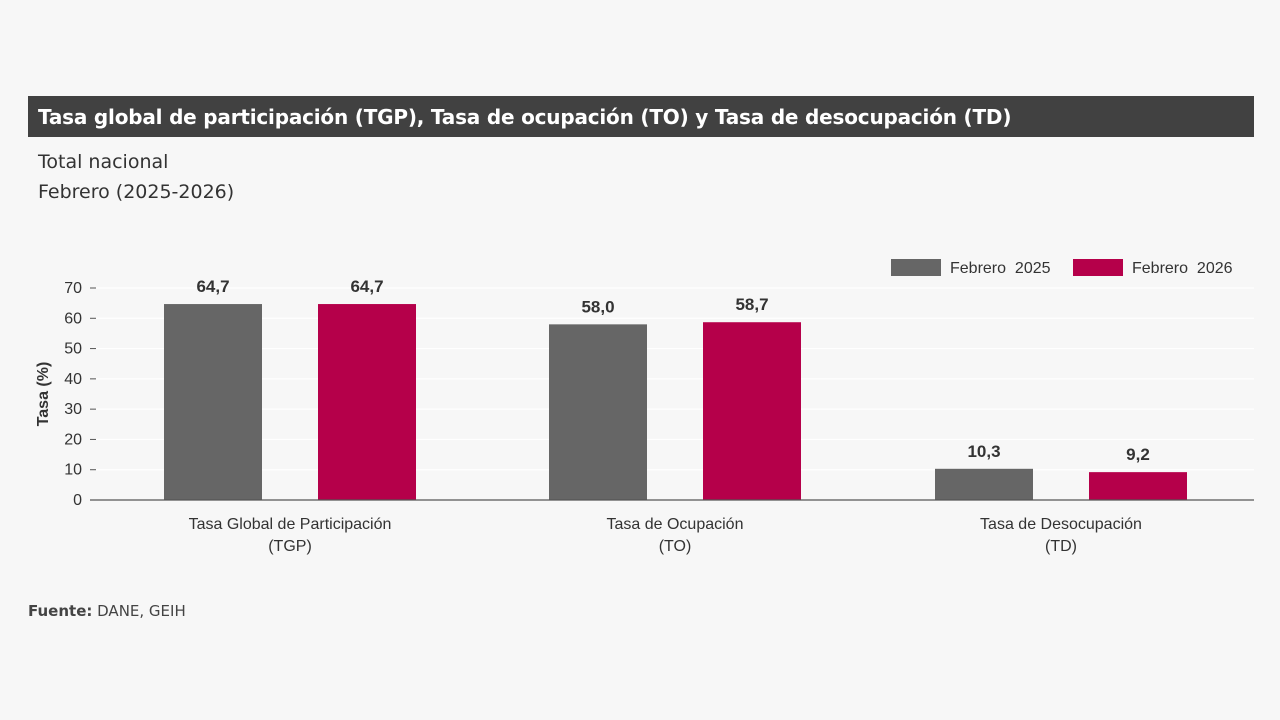 The image size is (1280, 720). I want to click on y-tick-label: 50, so click(73, 349).